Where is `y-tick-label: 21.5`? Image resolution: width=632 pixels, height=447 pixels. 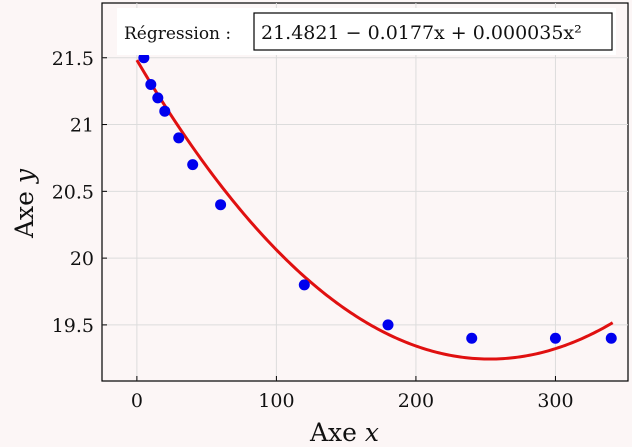
y-tick-label: 21.5 is located at coordinates (73, 59).